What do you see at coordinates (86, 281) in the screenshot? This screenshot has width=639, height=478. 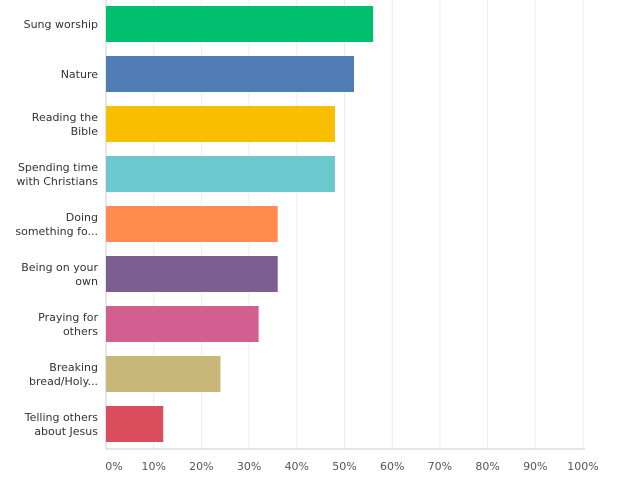 I see `category-label: own` at bounding box center [86, 281].